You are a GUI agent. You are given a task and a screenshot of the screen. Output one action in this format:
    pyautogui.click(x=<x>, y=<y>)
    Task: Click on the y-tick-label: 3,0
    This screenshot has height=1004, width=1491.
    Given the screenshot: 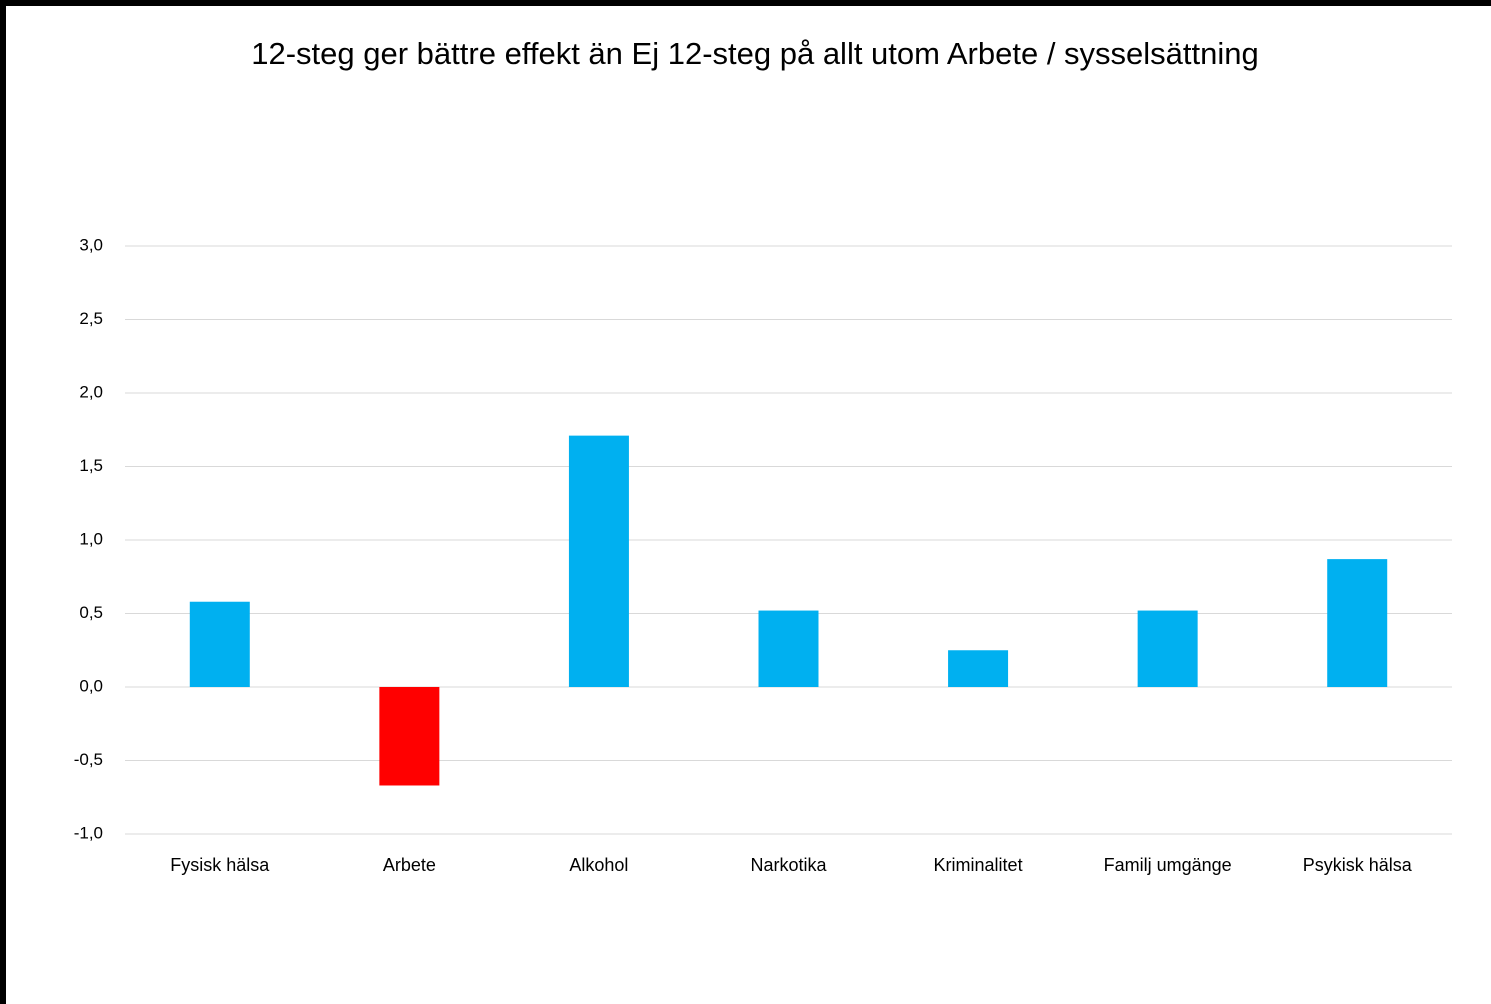 What is the action you would take?
    pyautogui.click(x=91, y=244)
    